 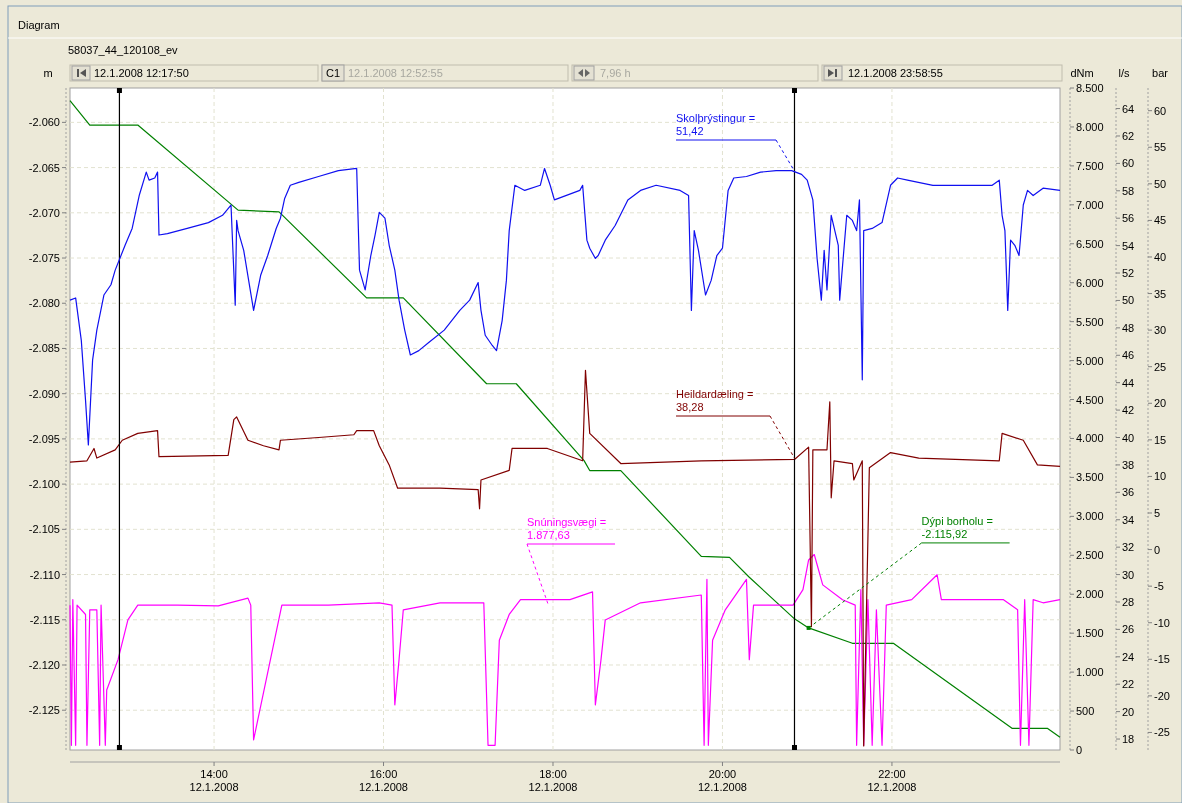 I want to click on y-tick-label: 45, so click(x=1160, y=220).